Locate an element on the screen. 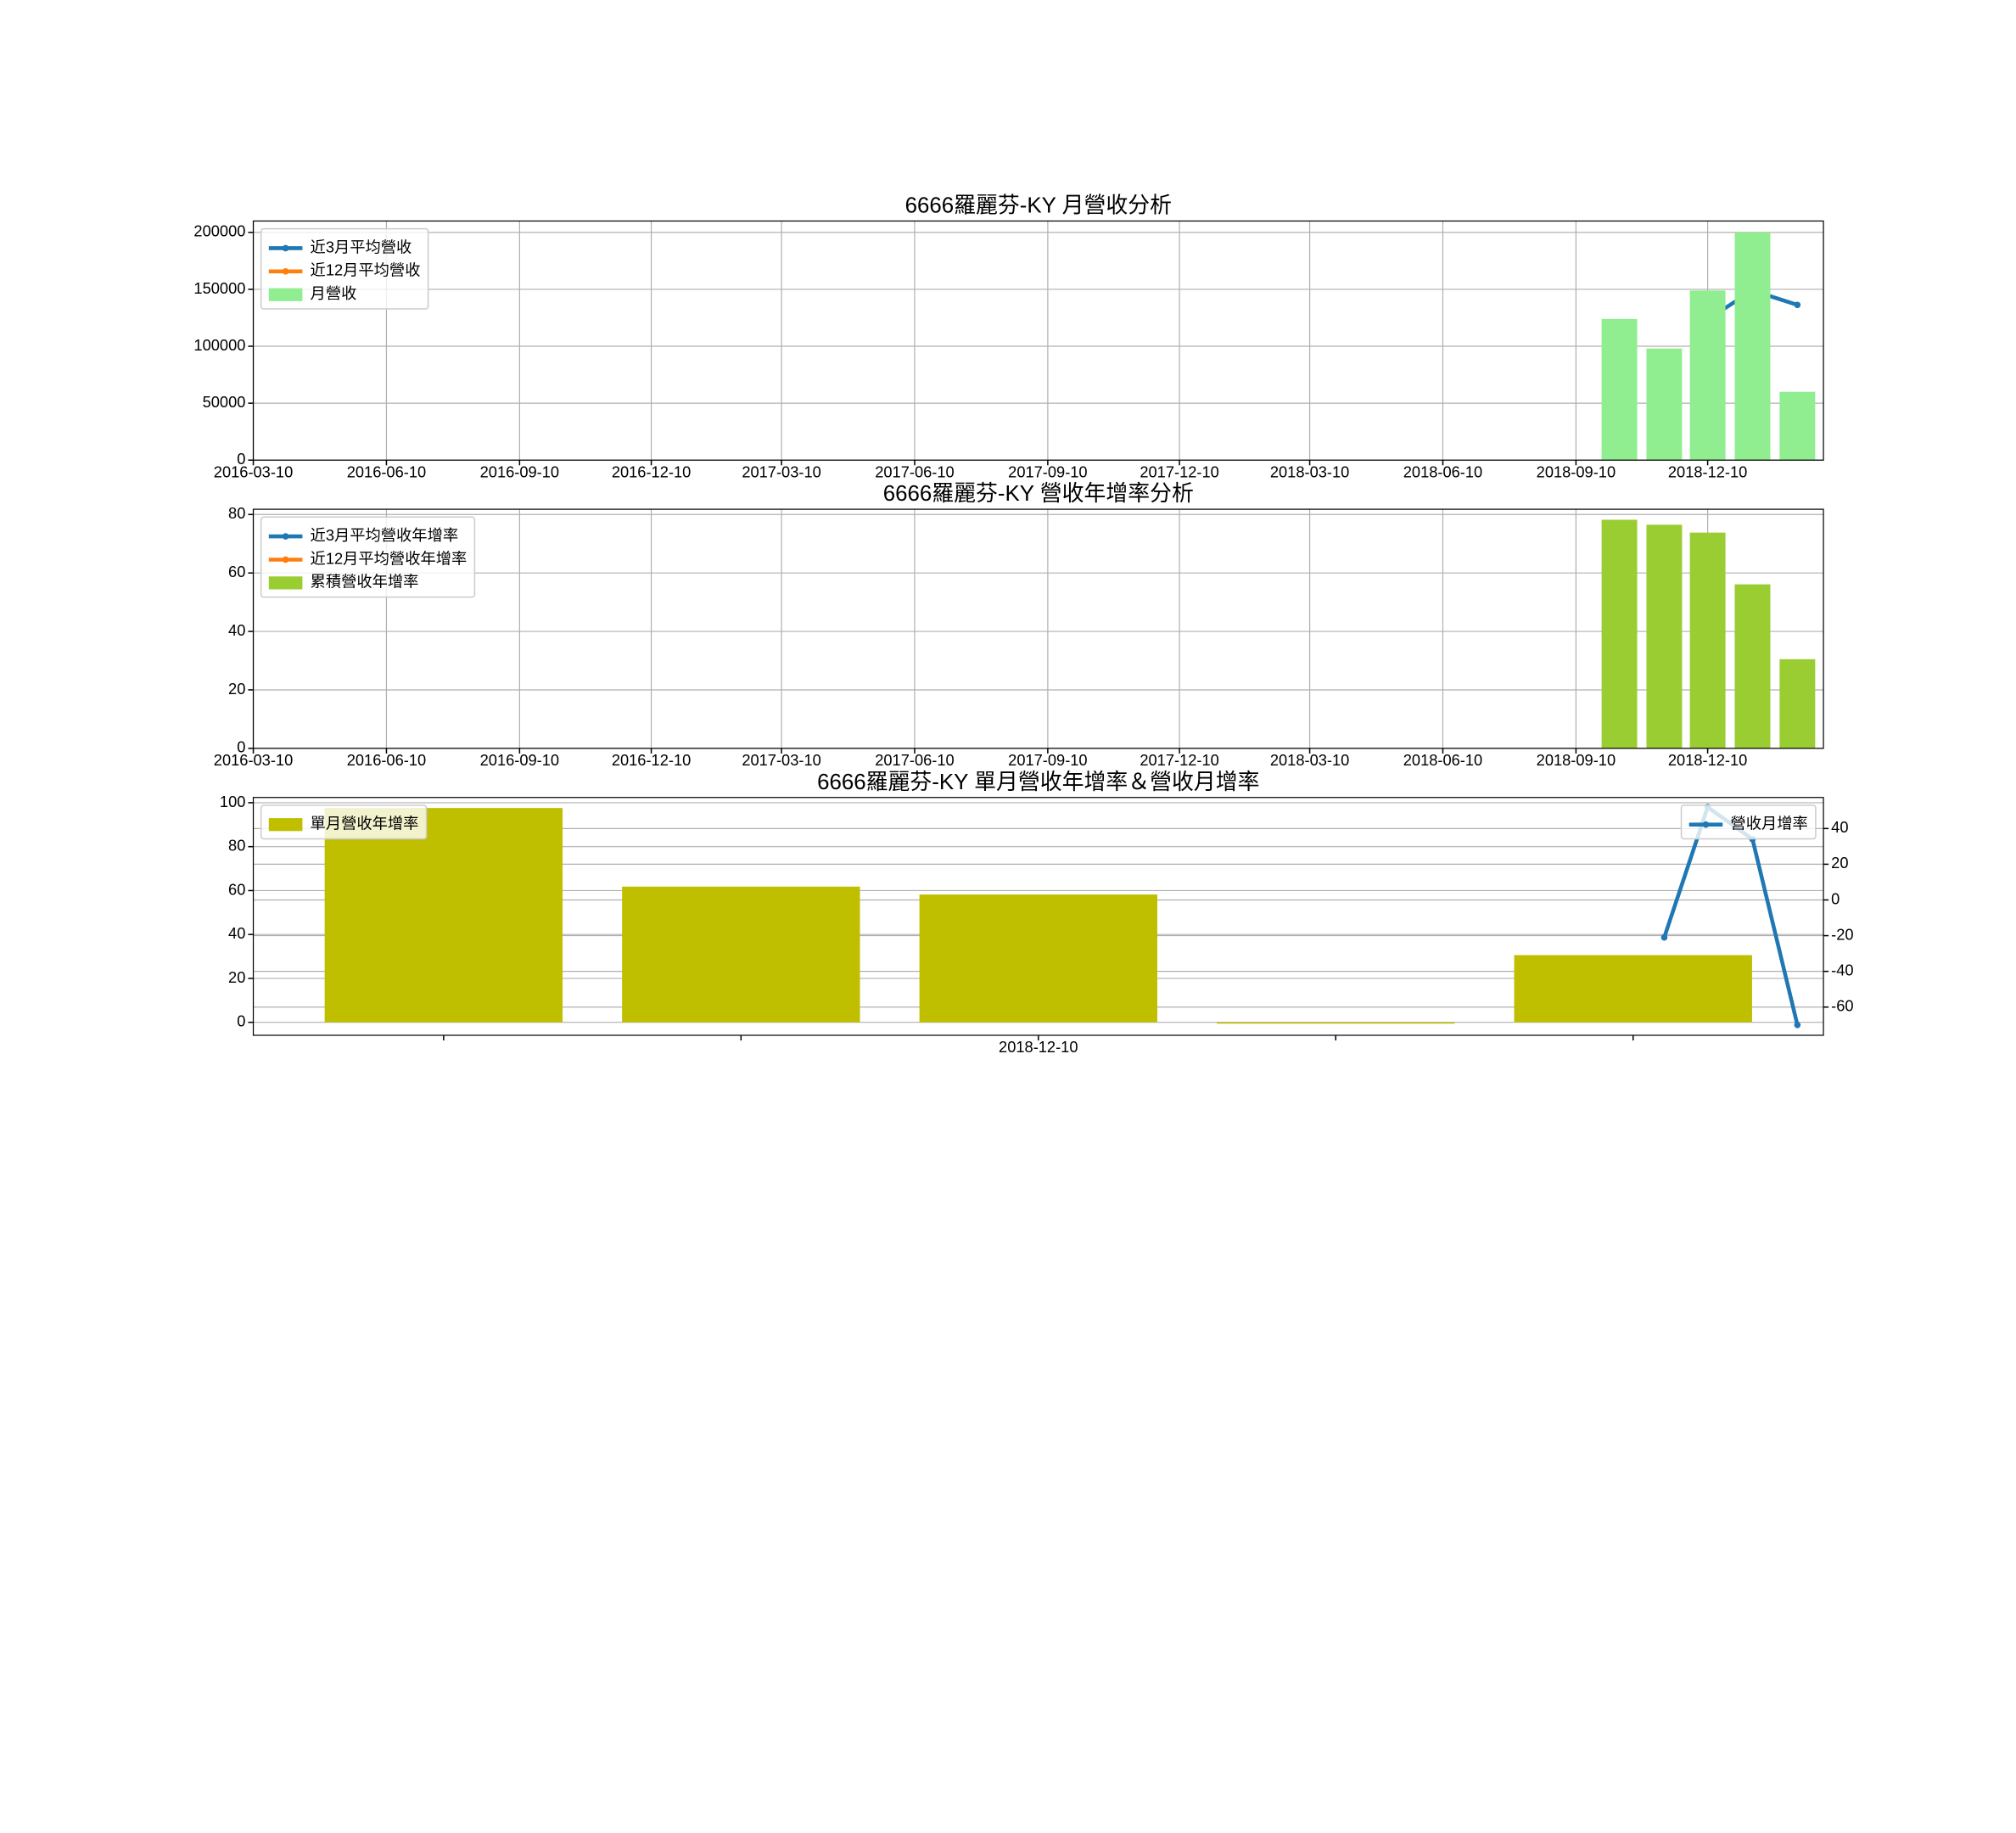  legend-item: 近12月平均營收 is located at coordinates (345, 270).